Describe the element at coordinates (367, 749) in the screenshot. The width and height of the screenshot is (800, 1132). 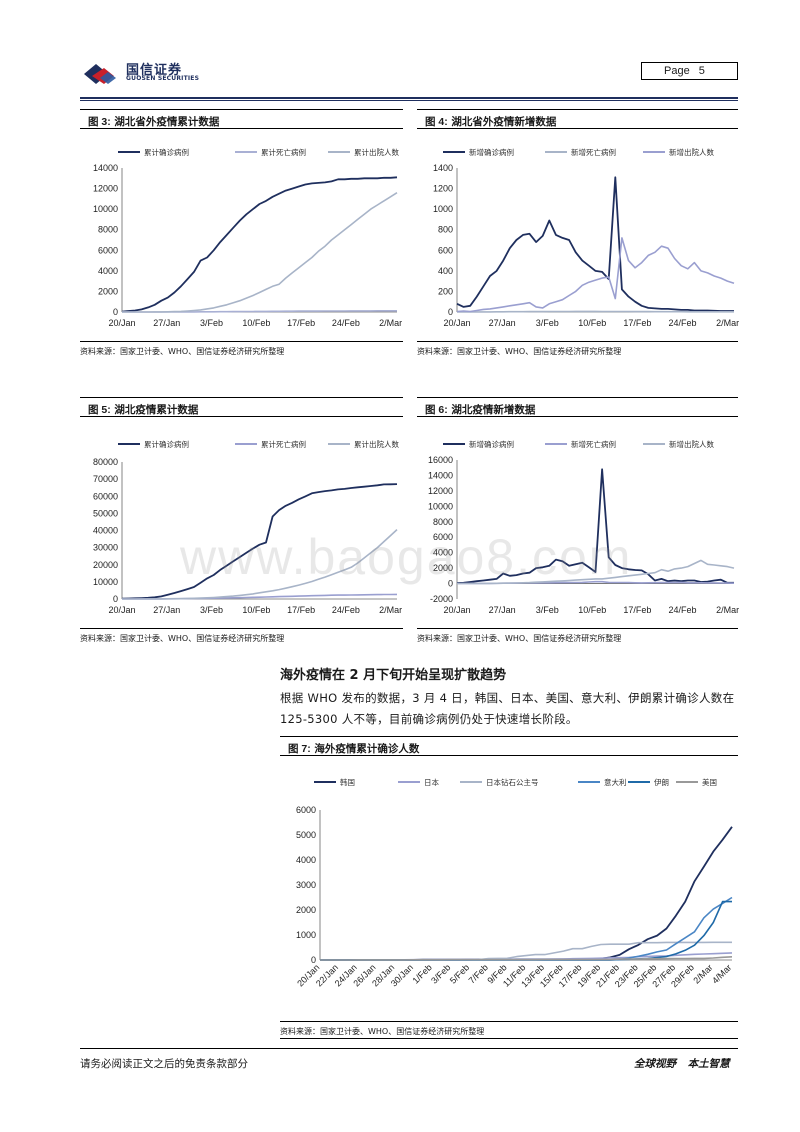
I see `fig7-title-text: 海外疫情累计确诊人数` at that location.